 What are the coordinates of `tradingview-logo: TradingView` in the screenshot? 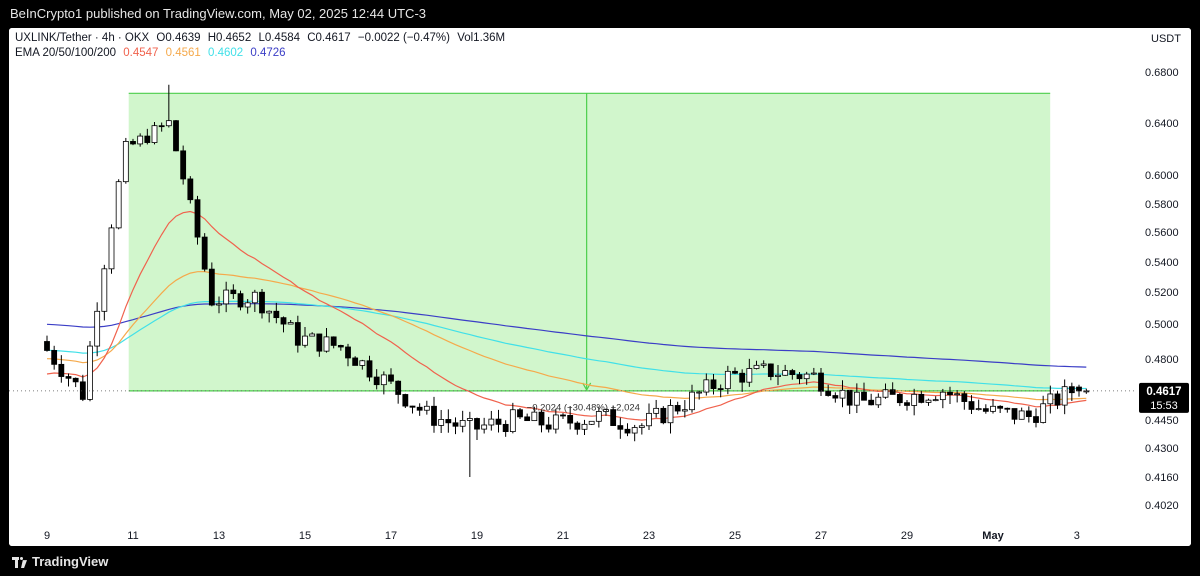 It's located at (60, 561).